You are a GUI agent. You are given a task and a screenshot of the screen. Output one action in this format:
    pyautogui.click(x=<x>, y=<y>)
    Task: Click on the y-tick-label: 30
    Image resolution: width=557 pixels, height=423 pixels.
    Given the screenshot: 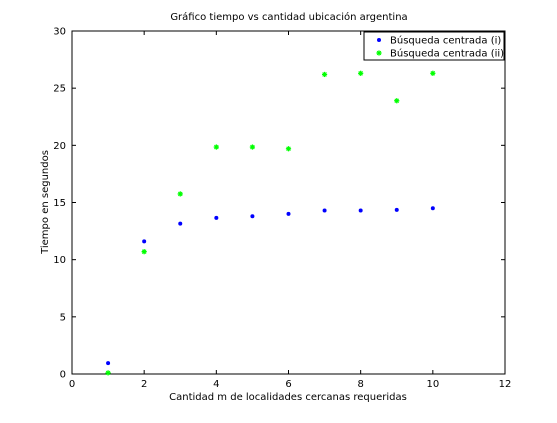 What is the action you would take?
    pyautogui.click(x=59, y=32)
    